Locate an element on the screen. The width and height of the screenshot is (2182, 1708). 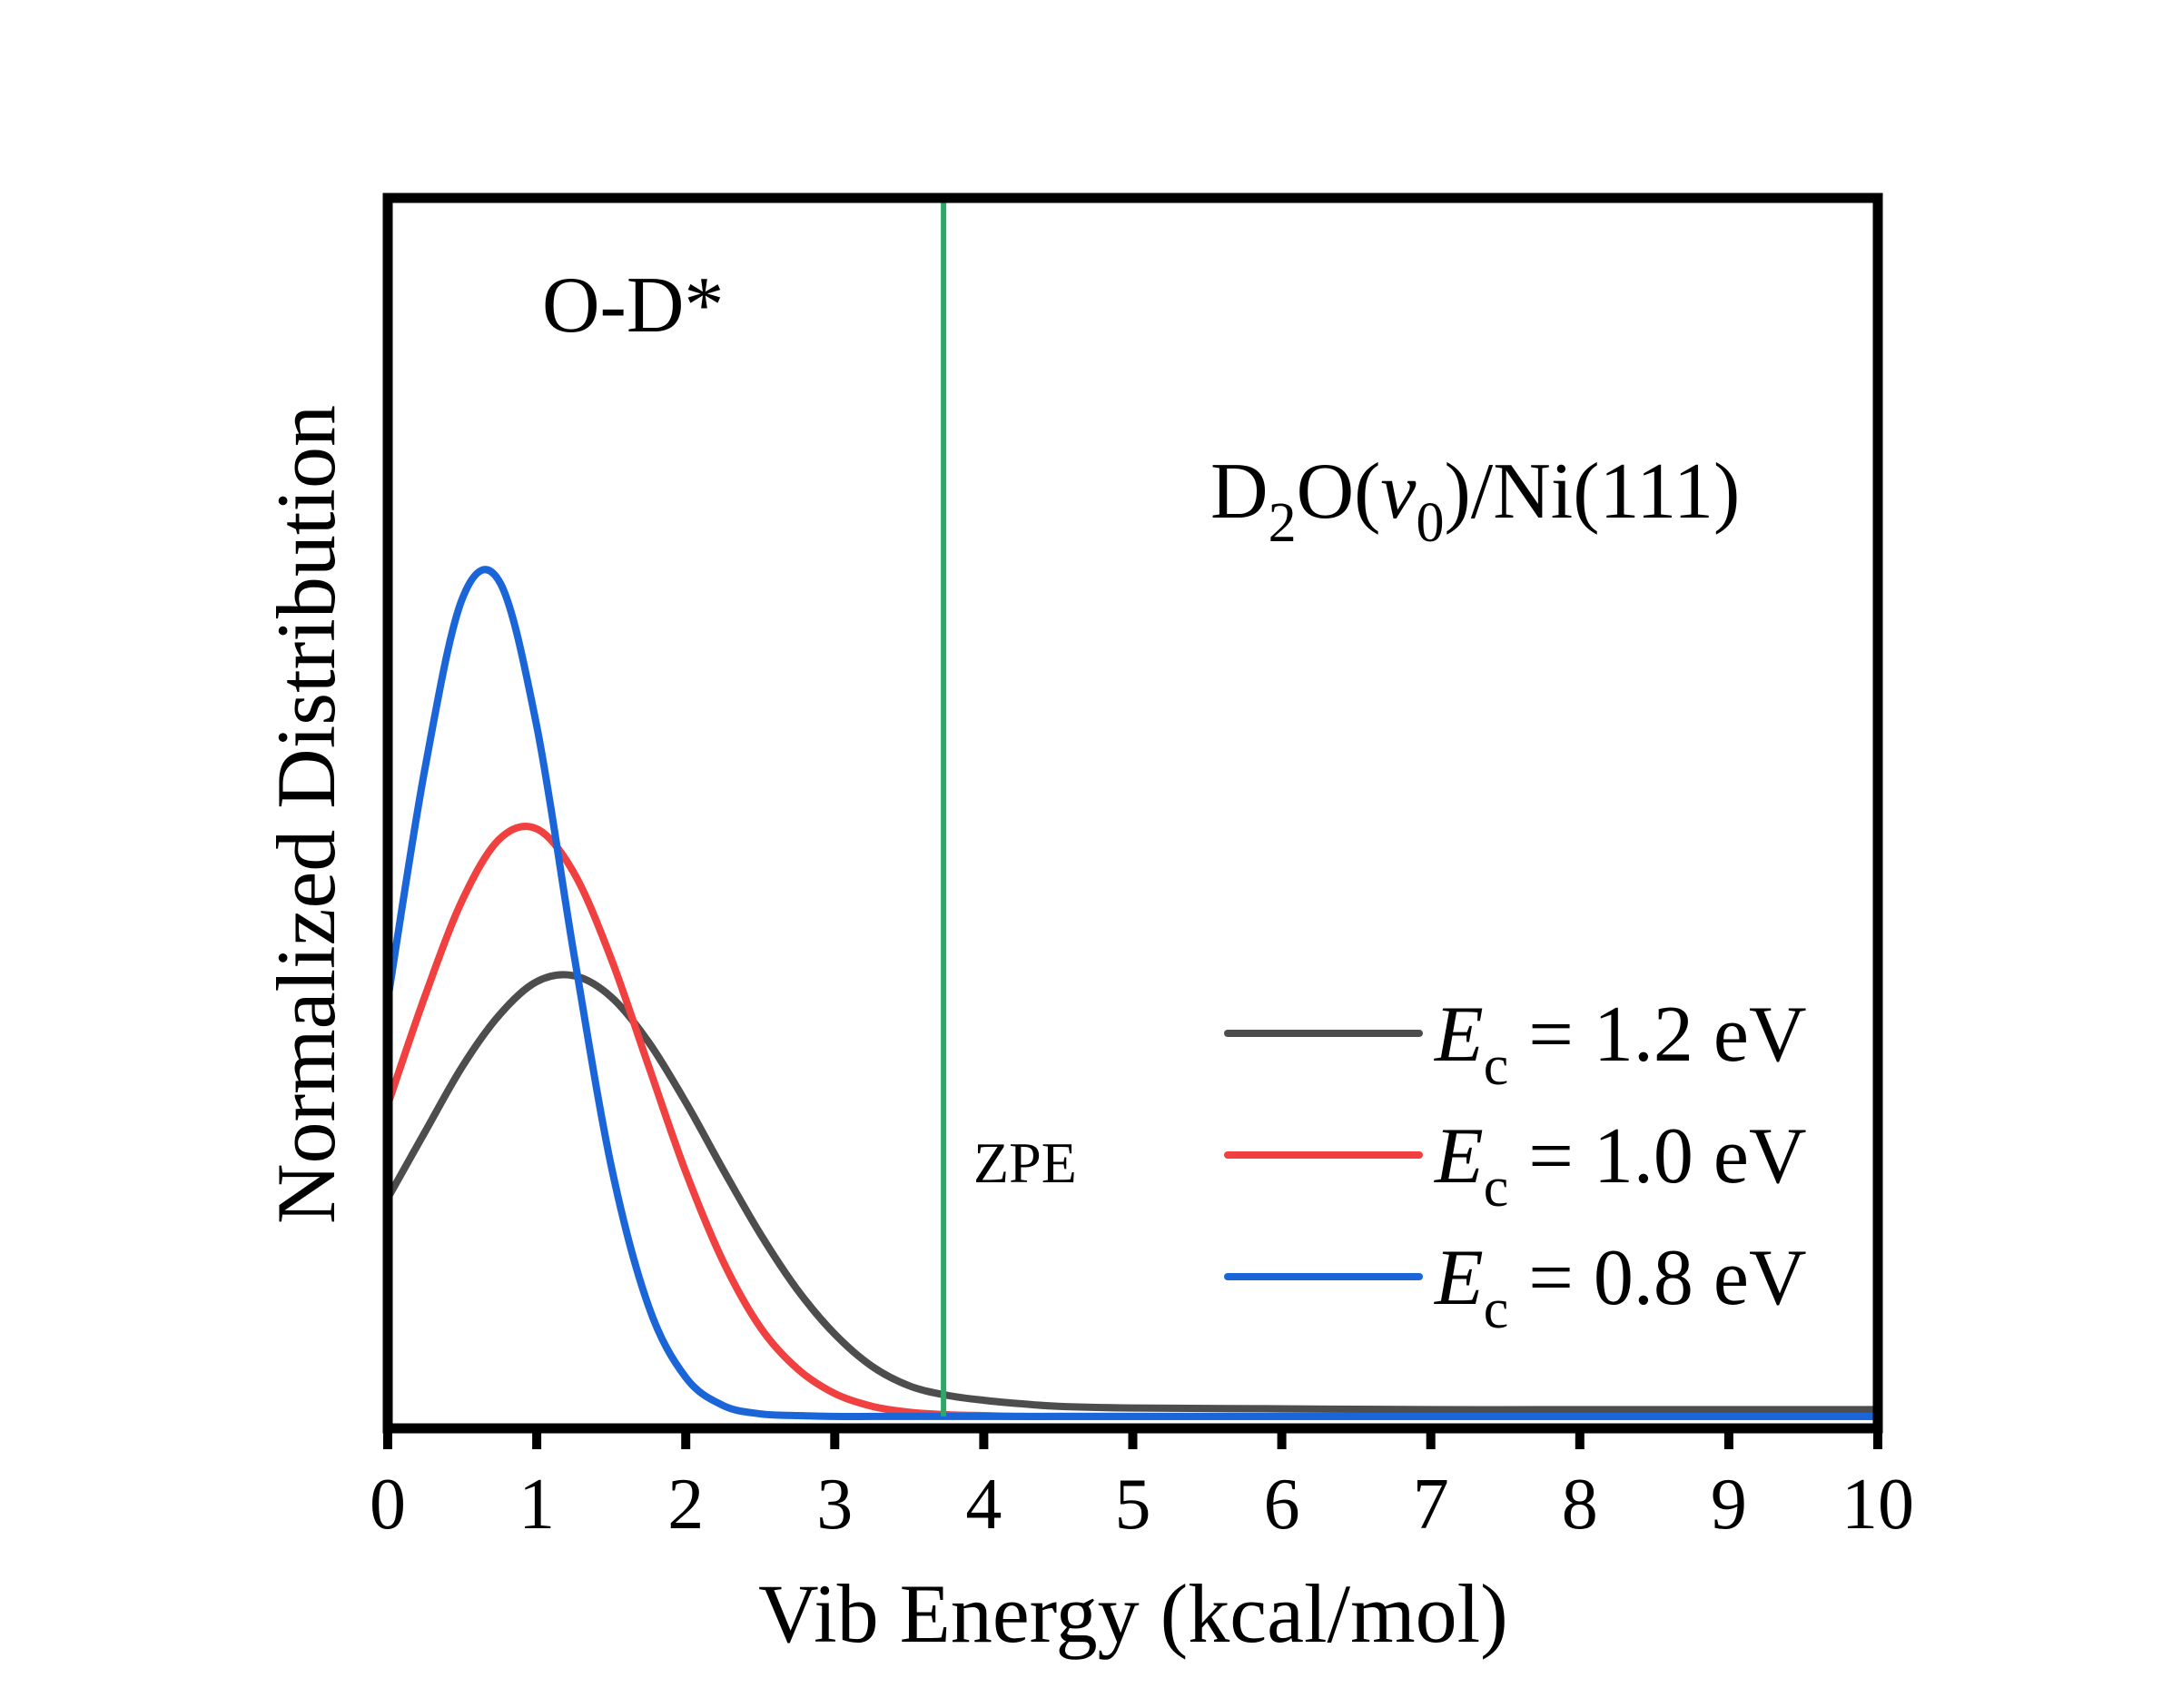
x-tick-label-5: 5 is located at coordinates (1133, 1505).